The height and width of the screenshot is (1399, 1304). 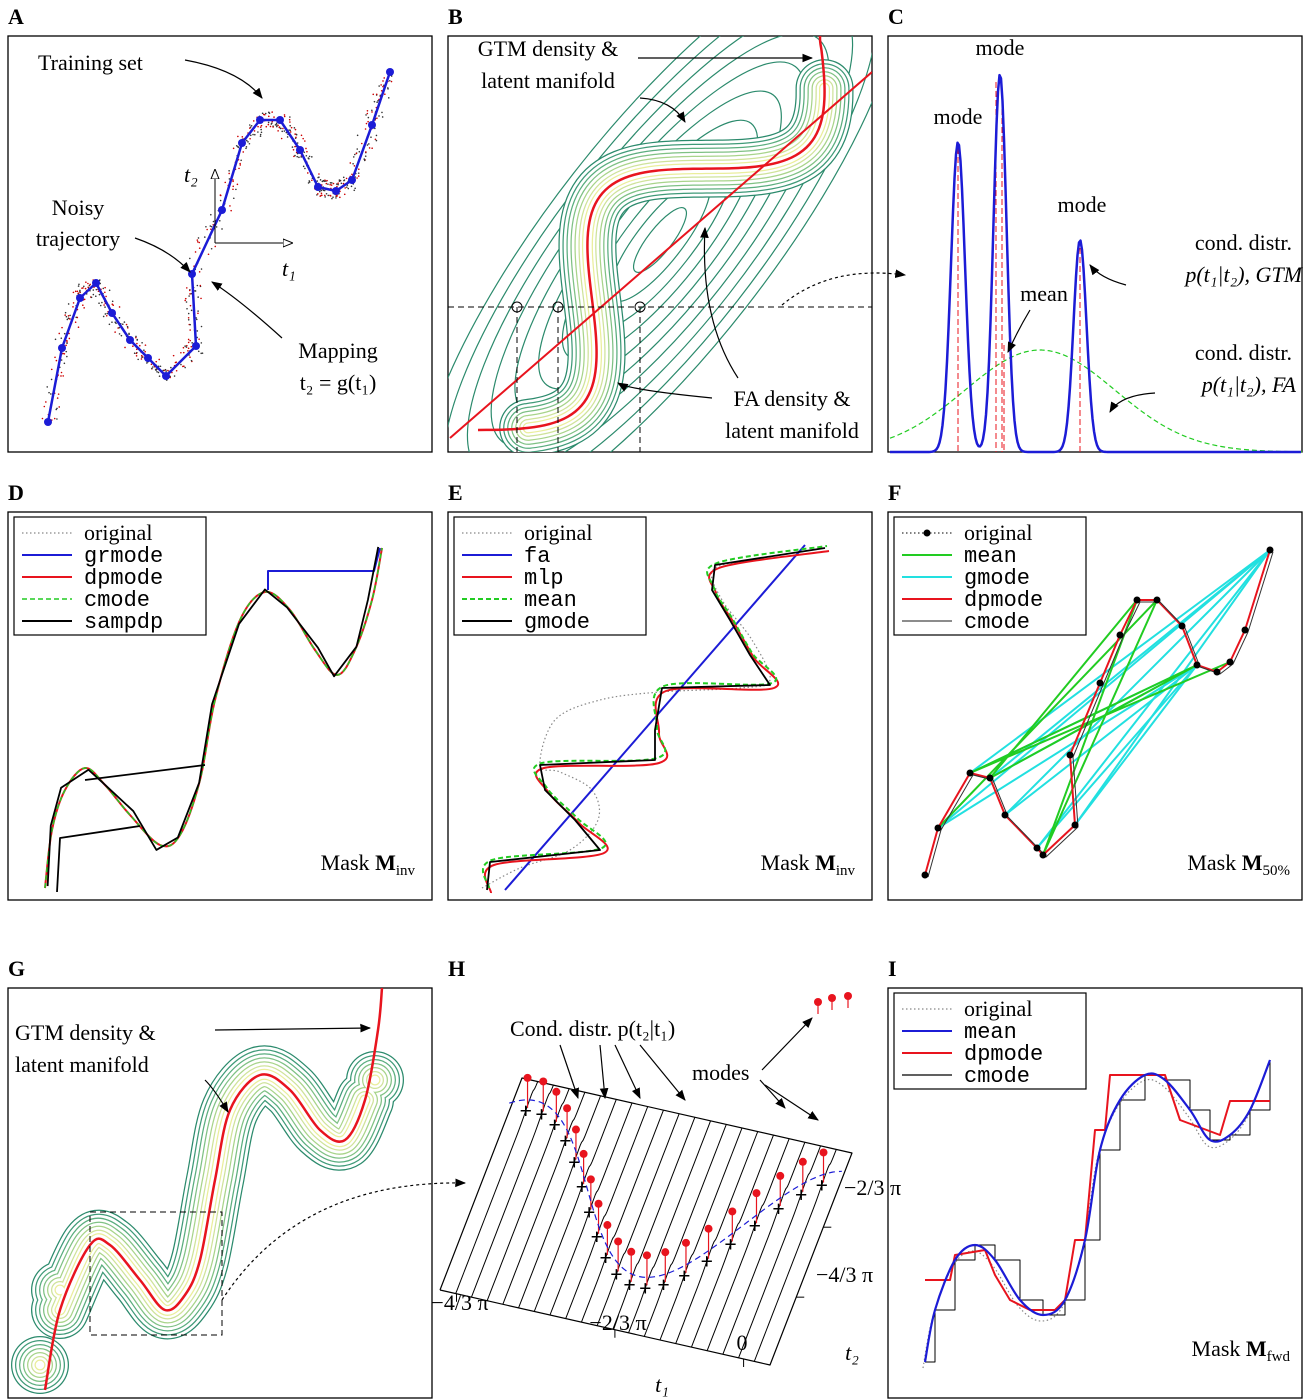 What do you see at coordinates (459, 1302) in the screenshot?
I see `tick-label: −4/3 π` at bounding box center [459, 1302].